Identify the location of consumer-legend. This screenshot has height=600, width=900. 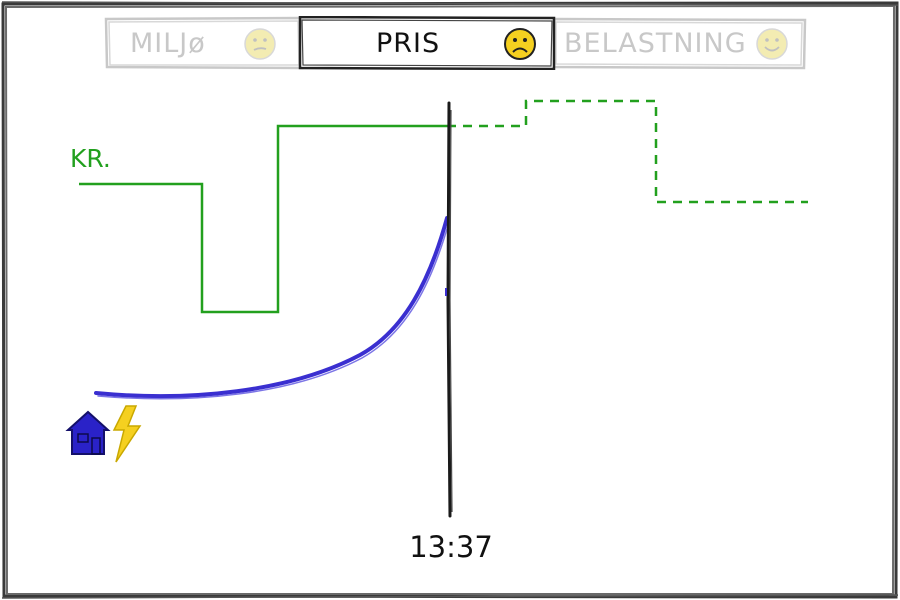
(103, 434).